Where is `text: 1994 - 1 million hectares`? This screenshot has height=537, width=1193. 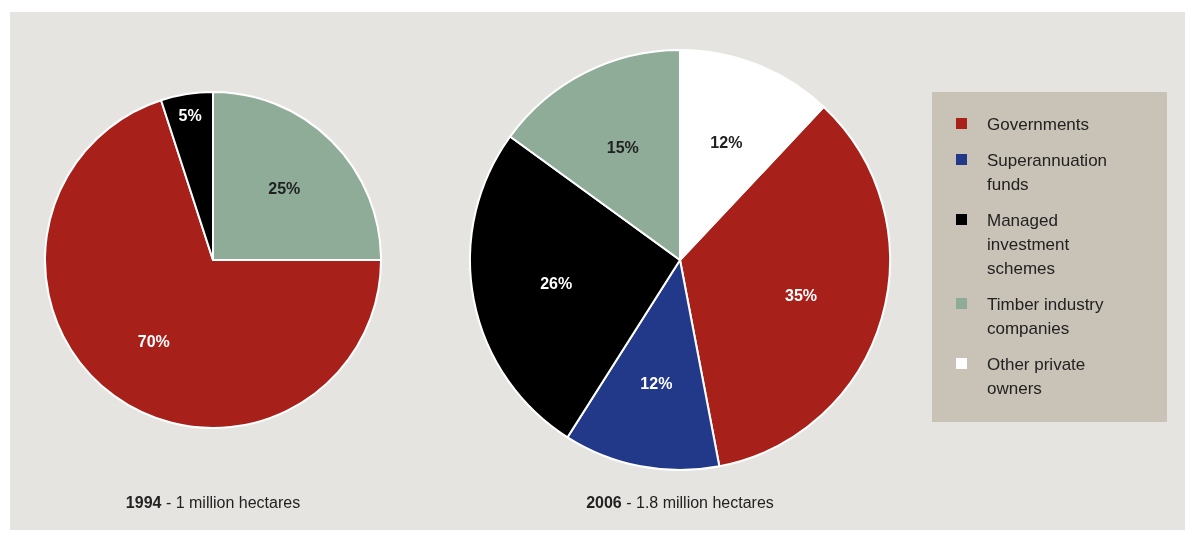 text: 1994 - 1 million hectares is located at coordinates (213, 502).